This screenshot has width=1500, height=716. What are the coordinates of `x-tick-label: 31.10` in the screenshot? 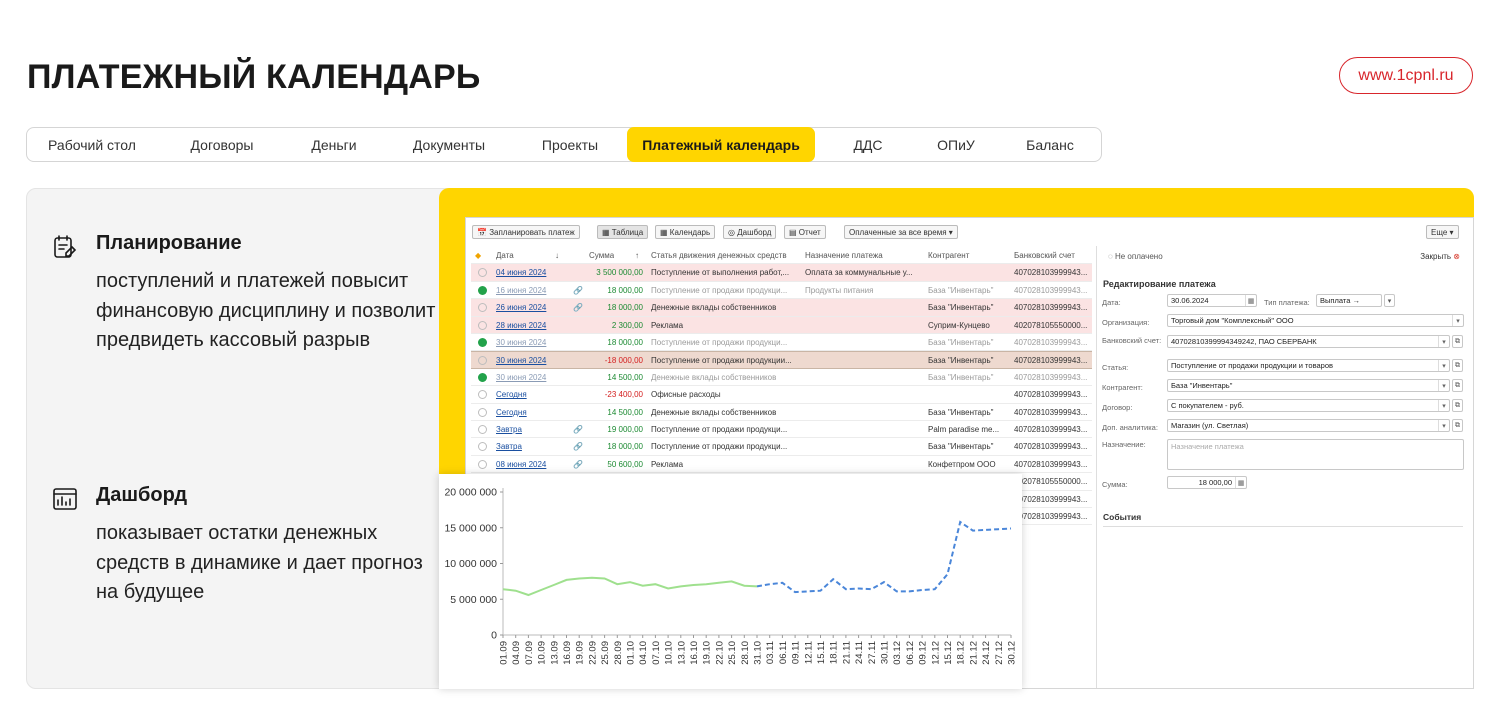 It's located at (758, 653).